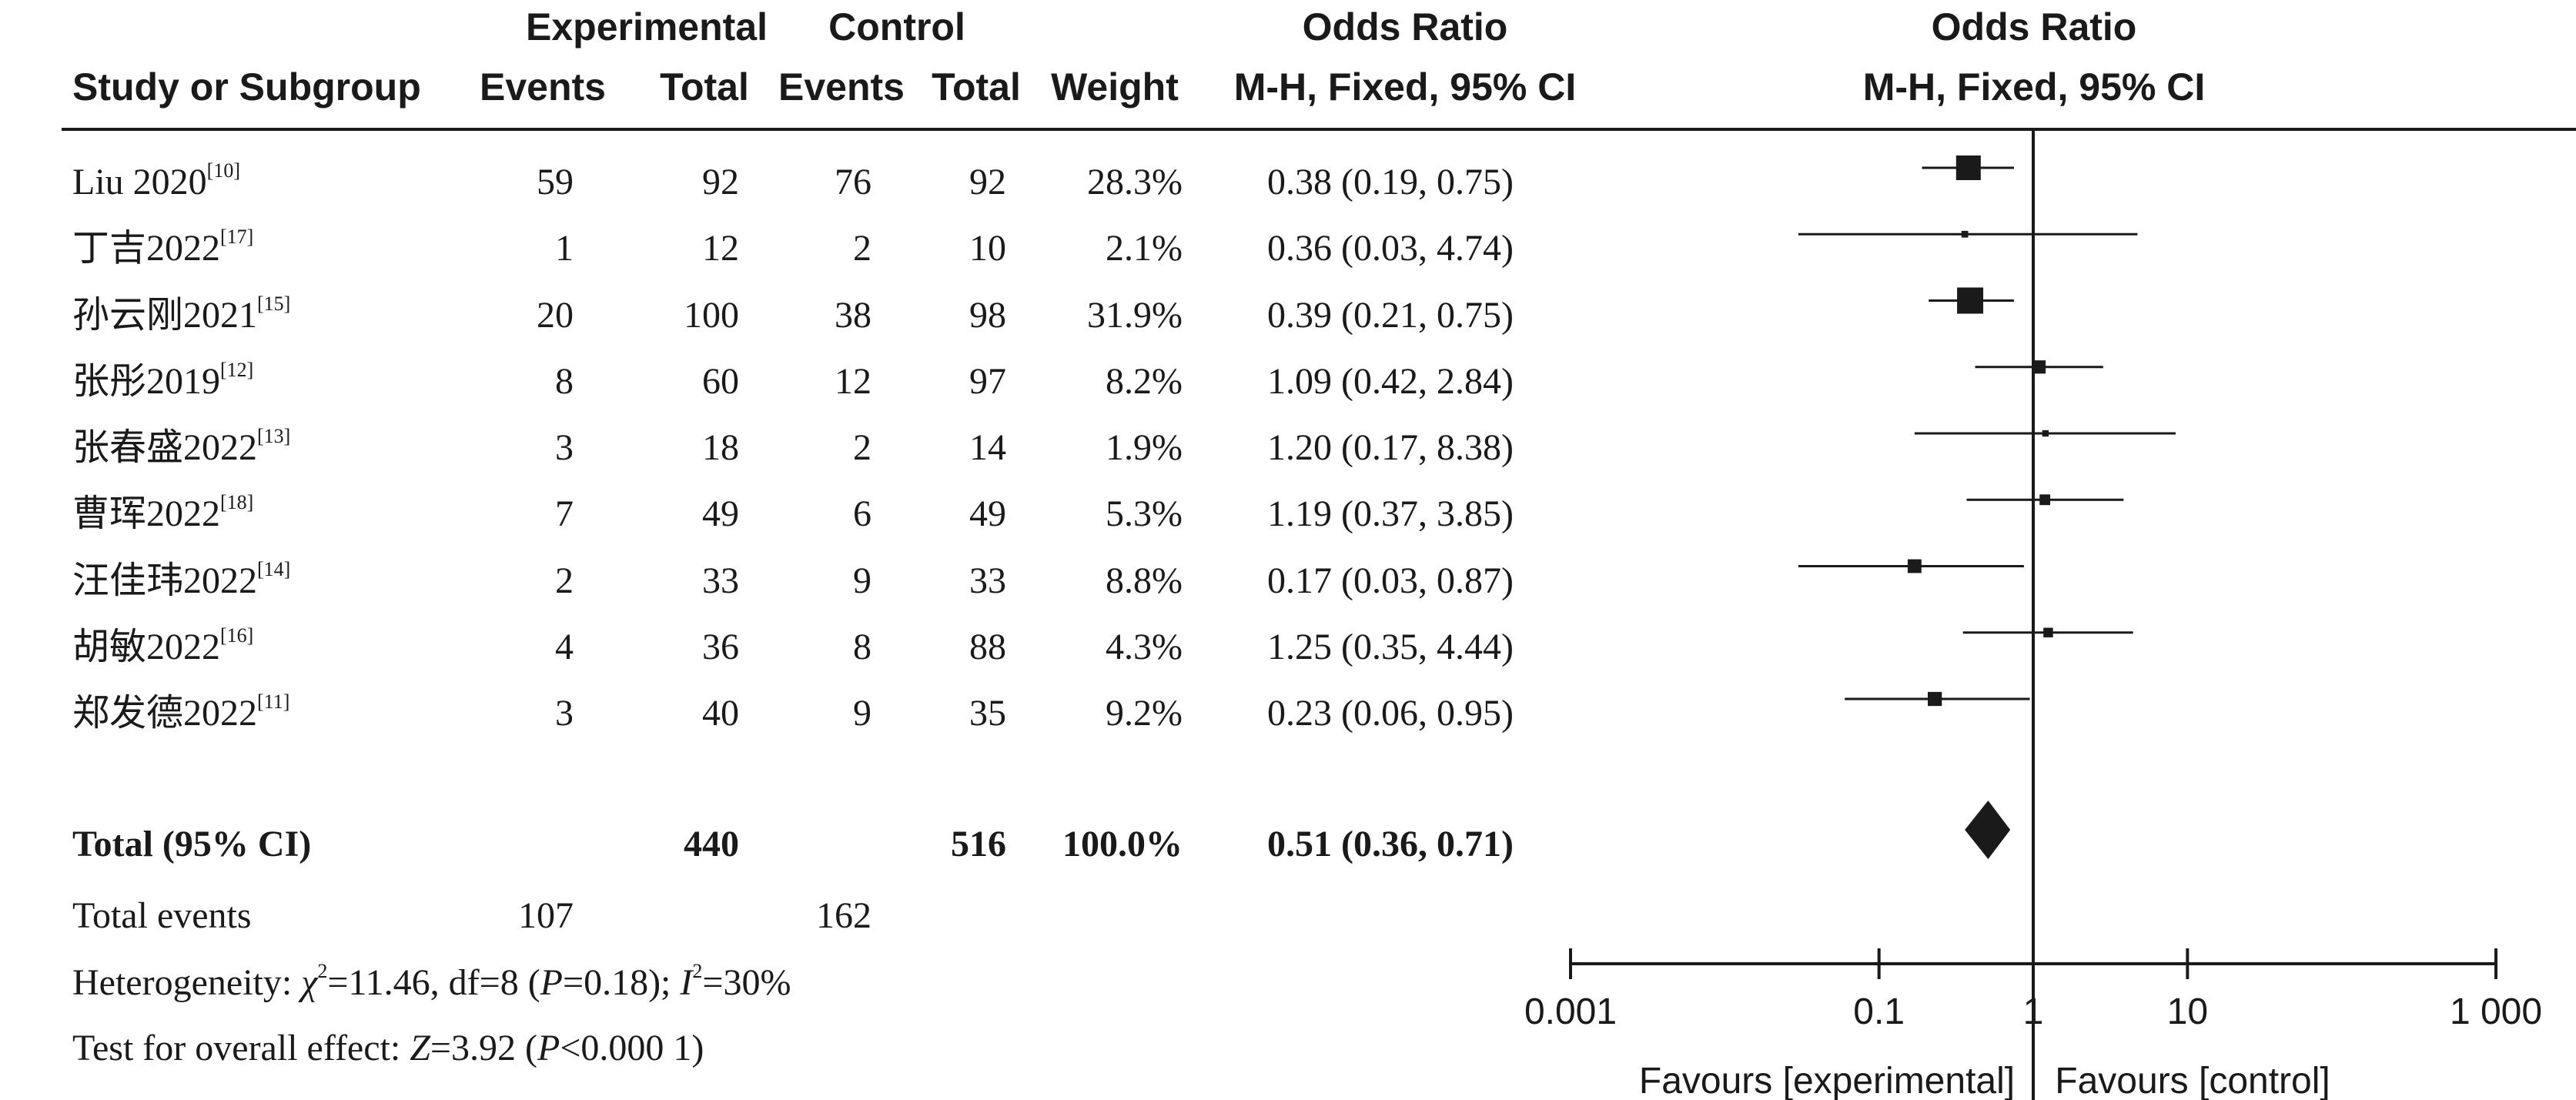 The height and width of the screenshot is (1100, 2576). Describe the element at coordinates (988, 182) in the screenshot. I see `ctrl-total-cell: 92` at that location.